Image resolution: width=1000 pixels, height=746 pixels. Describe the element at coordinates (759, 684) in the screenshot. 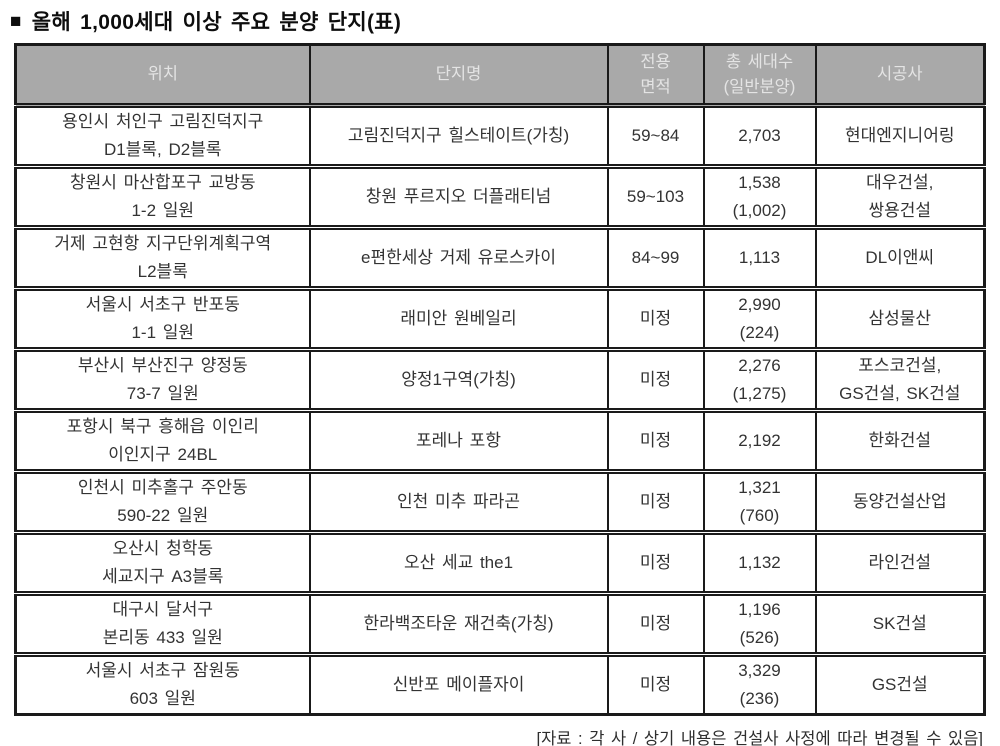

I see `households-cell: 3,329 (236)` at that location.